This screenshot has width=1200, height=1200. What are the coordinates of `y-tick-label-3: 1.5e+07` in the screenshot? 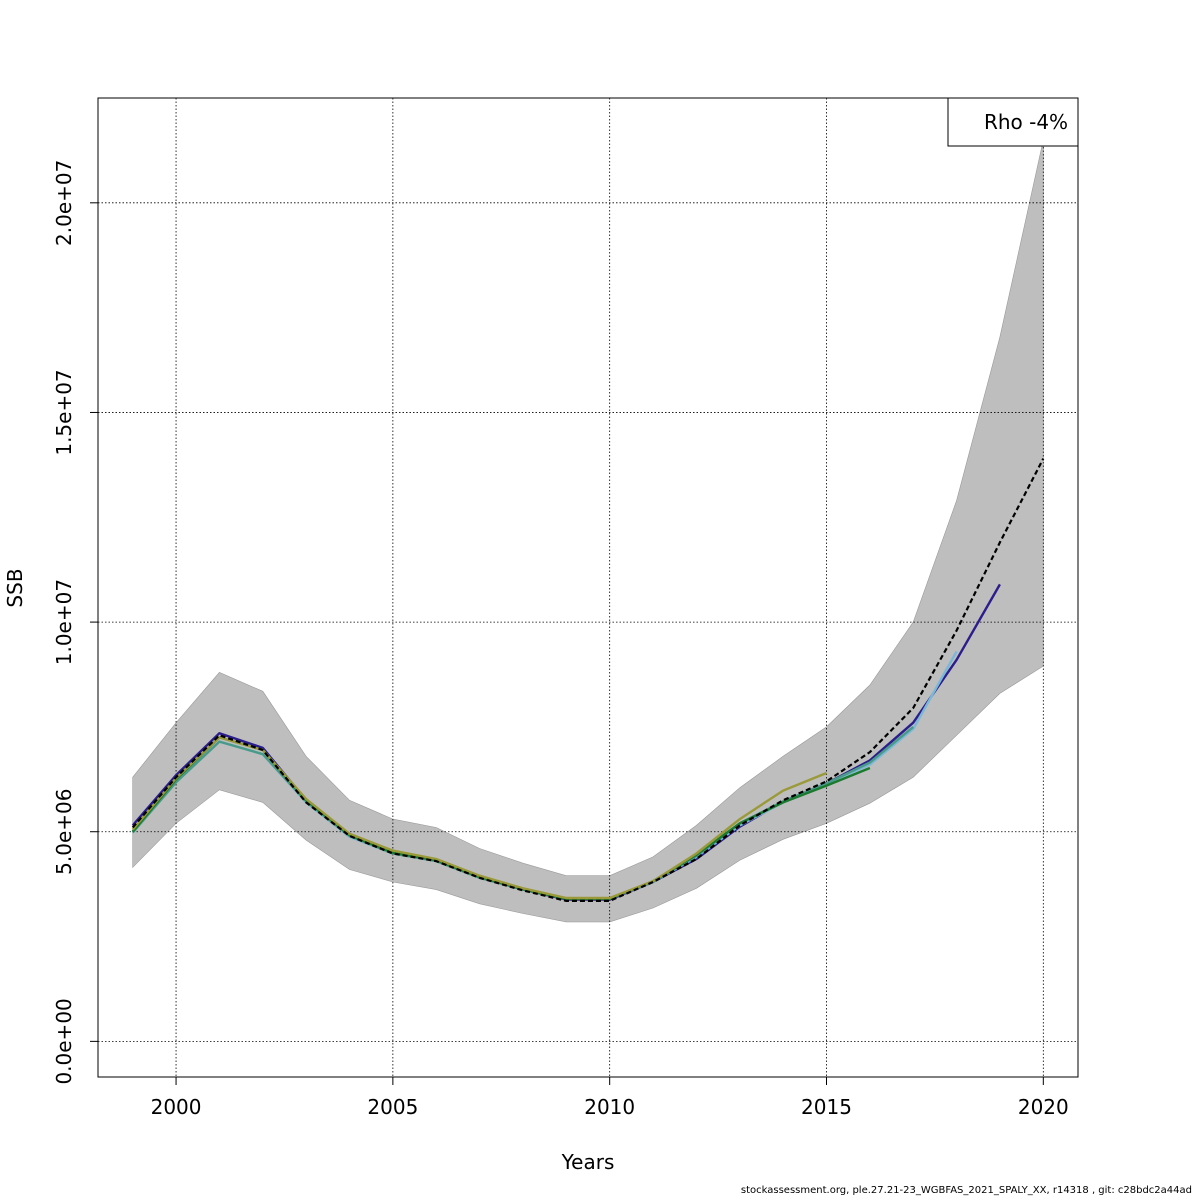 It's located at (64, 412).